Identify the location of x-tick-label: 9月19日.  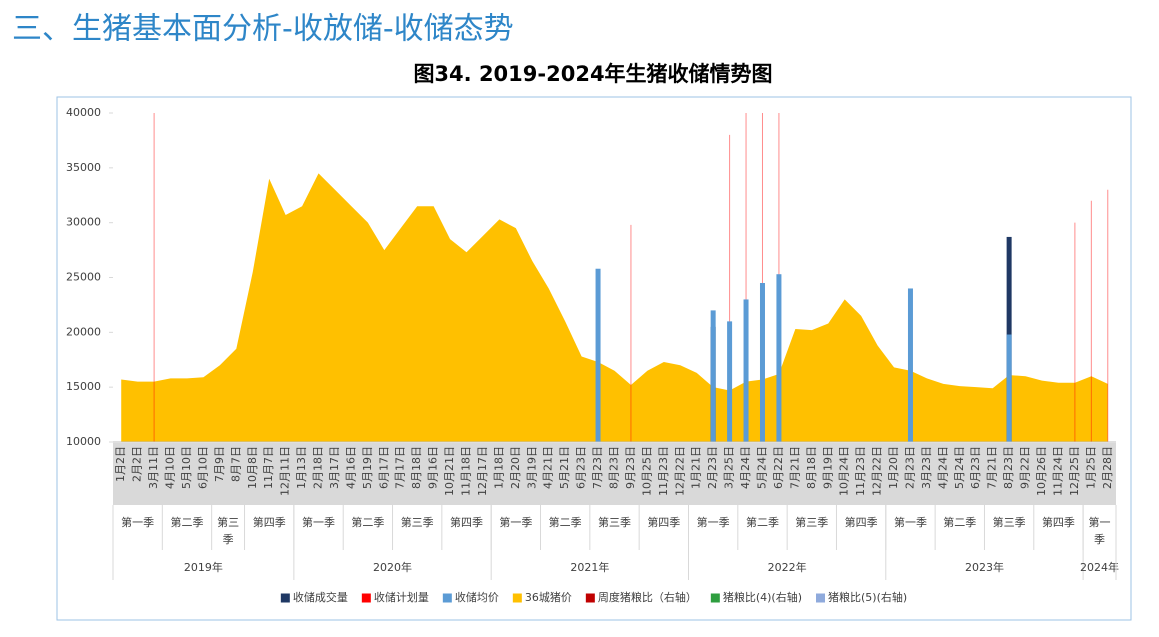
(827, 467).